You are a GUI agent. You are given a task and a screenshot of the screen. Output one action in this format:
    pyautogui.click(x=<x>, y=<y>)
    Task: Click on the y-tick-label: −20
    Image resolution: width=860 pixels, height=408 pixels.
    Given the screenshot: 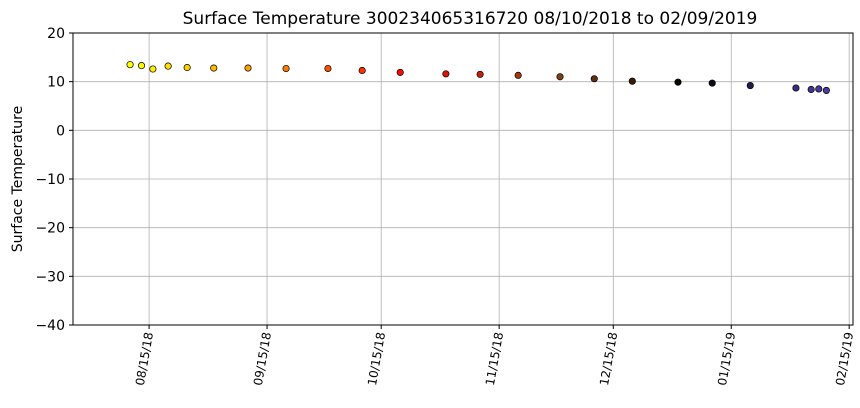 What is the action you would take?
    pyautogui.click(x=50, y=229)
    